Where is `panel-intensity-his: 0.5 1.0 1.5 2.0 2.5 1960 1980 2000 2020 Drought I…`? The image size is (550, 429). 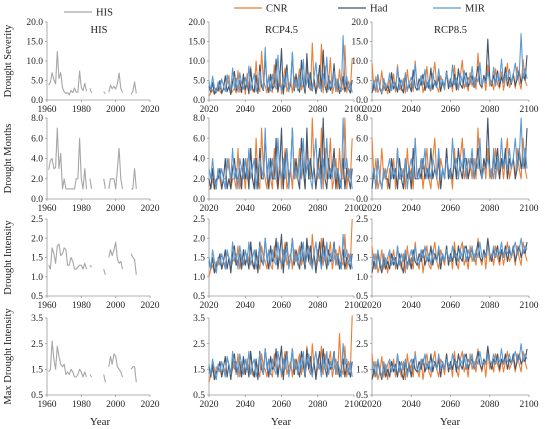 panel-intensity-his: 0.5 1.0 1.5 2.0 2.5 1960 1980 2000 2020 Drought I… is located at coordinates (81, 263).